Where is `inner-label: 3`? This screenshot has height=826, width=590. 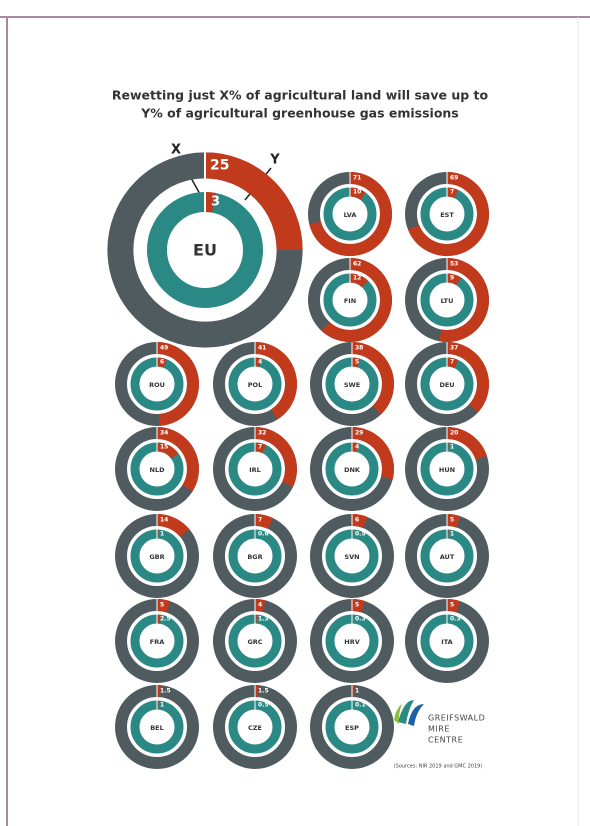 inner-label: 3 is located at coordinates (215, 202).